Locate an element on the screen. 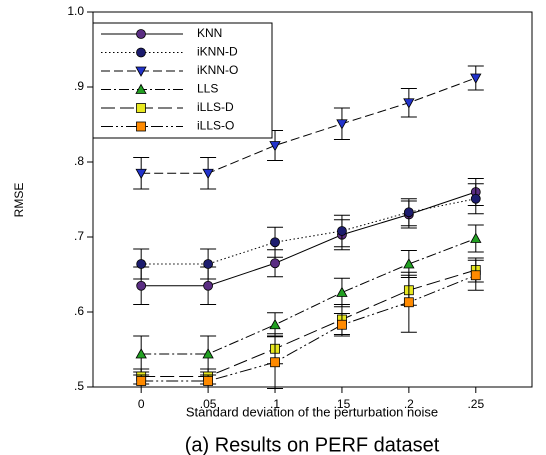  x-tick-label: .2 is located at coordinates (409, 404).